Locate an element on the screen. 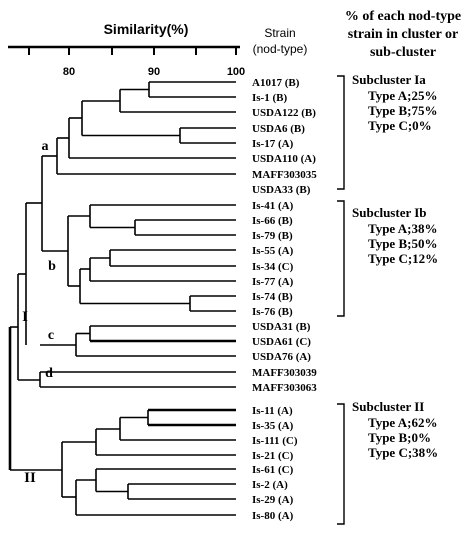 The width and height of the screenshot is (474, 541). strain-label: Is-74 (B) is located at coordinates (272, 297).